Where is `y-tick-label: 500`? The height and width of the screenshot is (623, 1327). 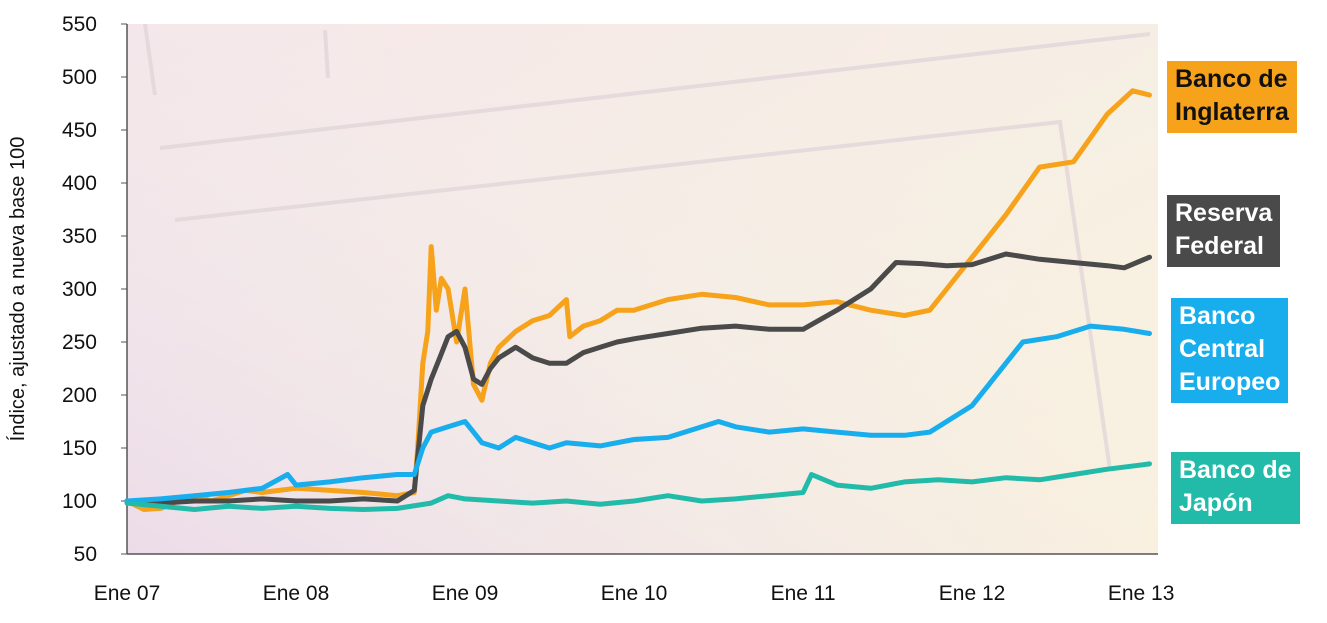 y-tick-label: 500 is located at coordinates (79, 77).